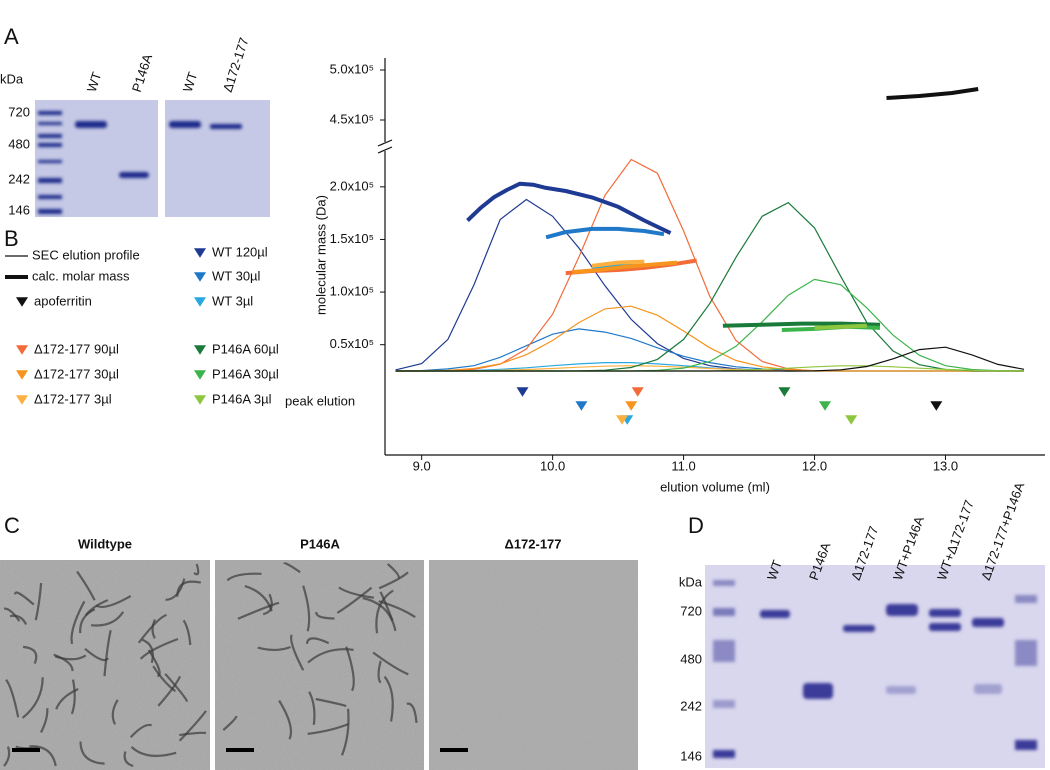 This screenshot has width=1050, height=770. I want to click on filaments, so click(210, 665).